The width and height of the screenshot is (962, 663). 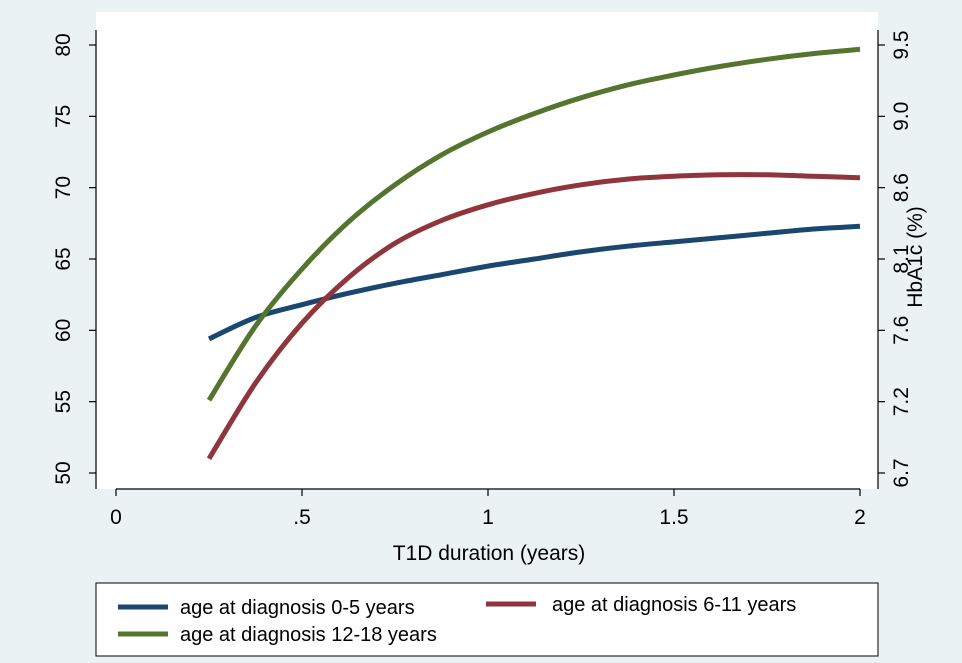 I want to click on y2-tick-label: 7.2, so click(x=901, y=401).